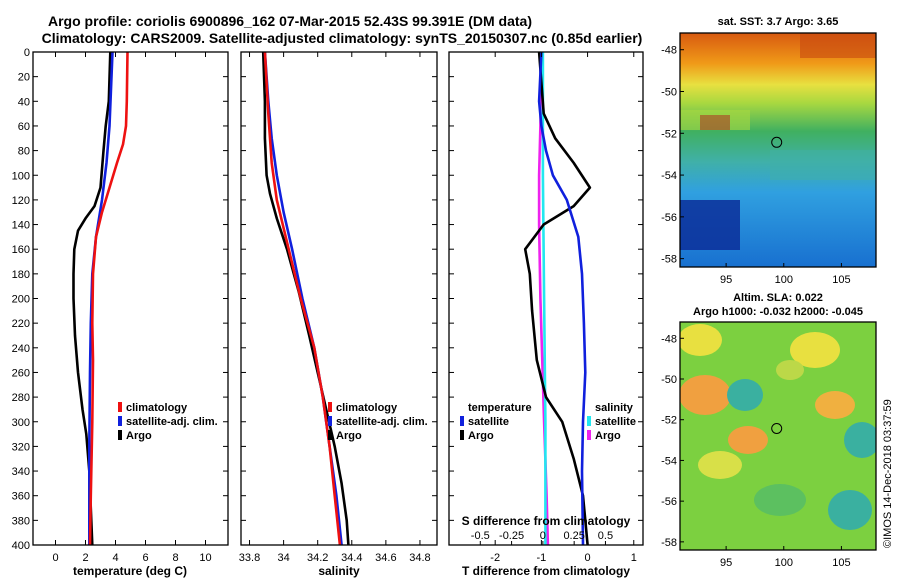 The image size is (900, 585). I want to click on depth-tick-label: 0, so click(27, 53).